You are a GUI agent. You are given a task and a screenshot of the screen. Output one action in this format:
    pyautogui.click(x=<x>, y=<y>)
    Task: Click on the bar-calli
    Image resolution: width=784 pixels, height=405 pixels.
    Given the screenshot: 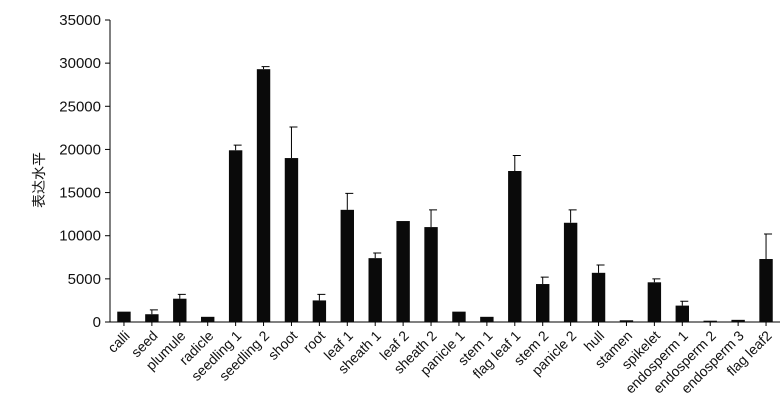 What is the action you would take?
    pyautogui.click(x=124, y=316)
    